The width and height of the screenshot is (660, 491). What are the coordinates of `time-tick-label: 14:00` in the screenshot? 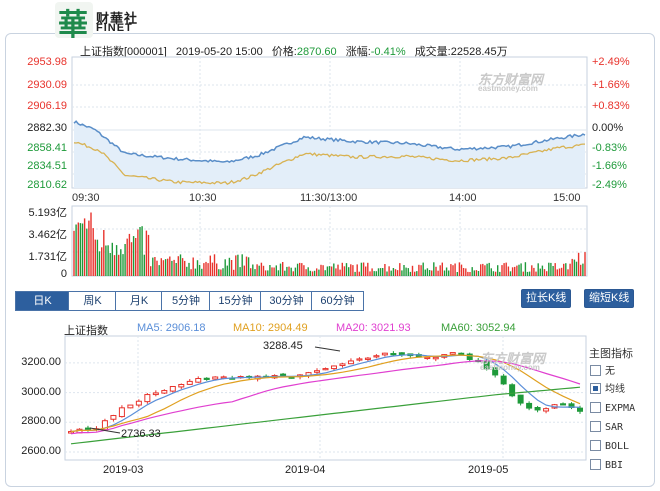 It's located at (463, 198).